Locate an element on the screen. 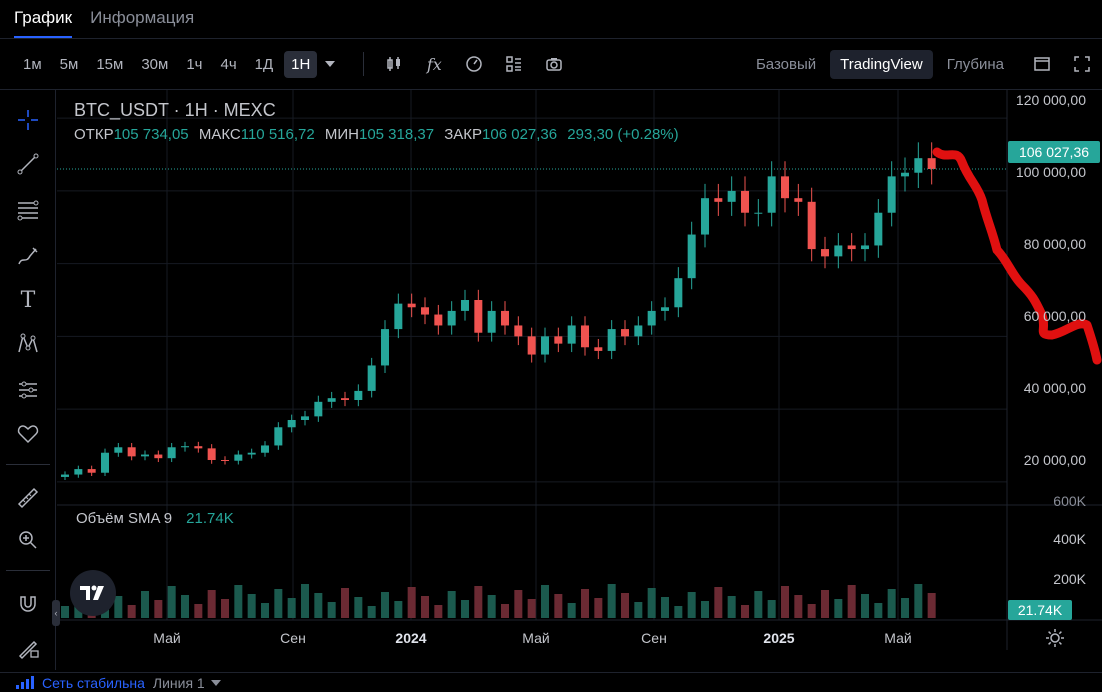 The height and width of the screenshot is (692, 1102). time-tick: 2024 is located at coordinates (411, 638).